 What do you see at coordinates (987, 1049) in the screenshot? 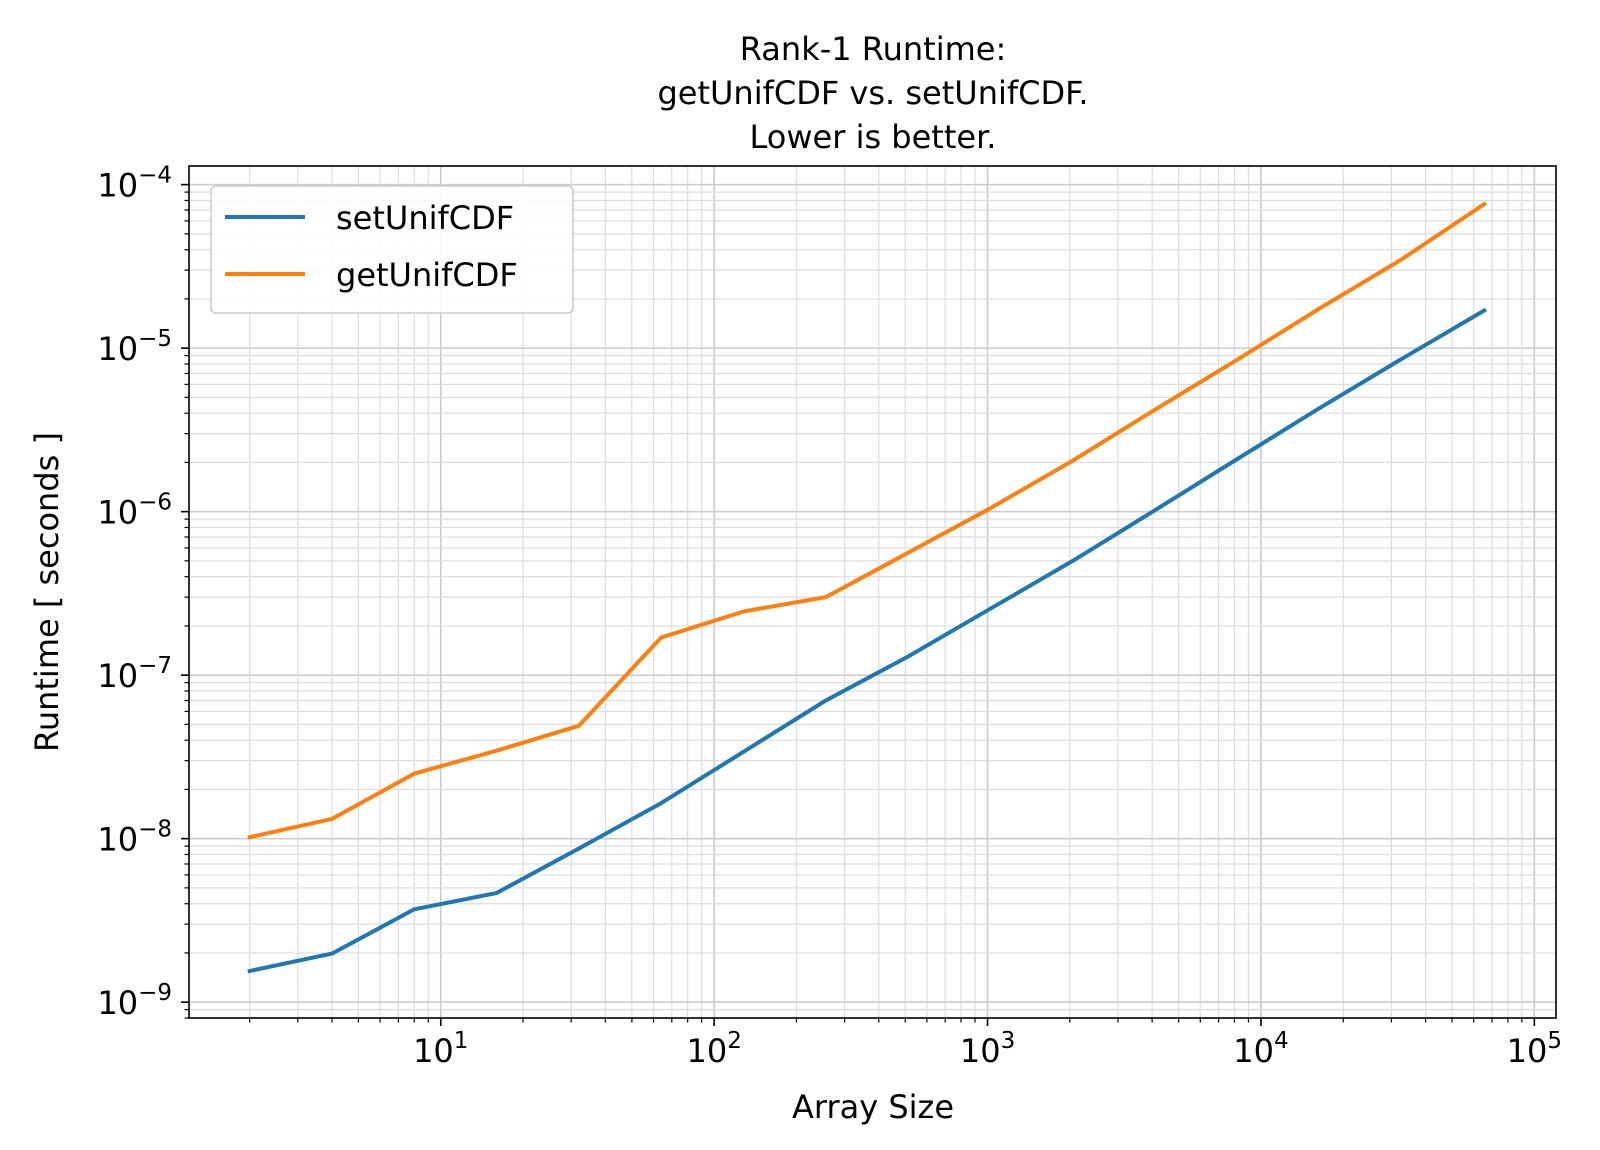
I see `x-tick-label: 10³` at bounding box center [987, 1049].